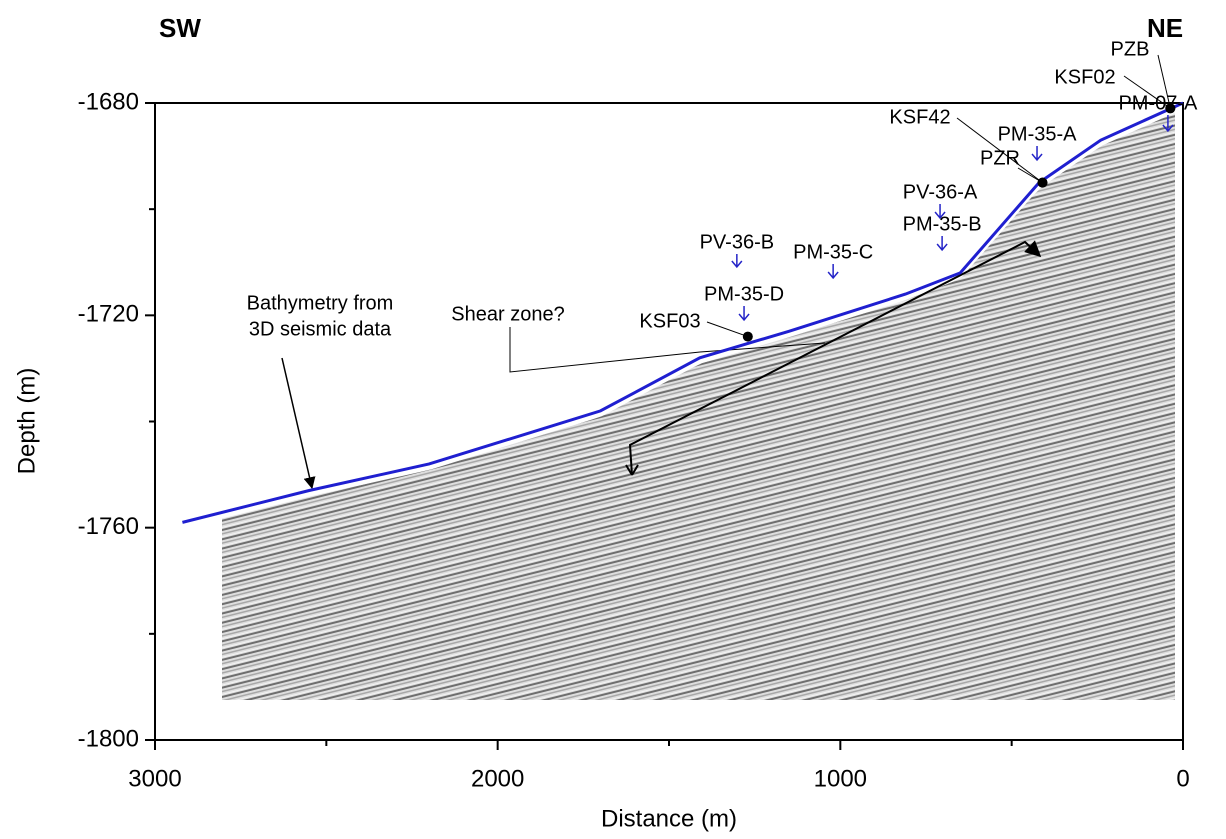 Image resolution: width=1226 pixels, height=839 pixels. I want to click on y-tick-label: -1720, so click(108, 314).